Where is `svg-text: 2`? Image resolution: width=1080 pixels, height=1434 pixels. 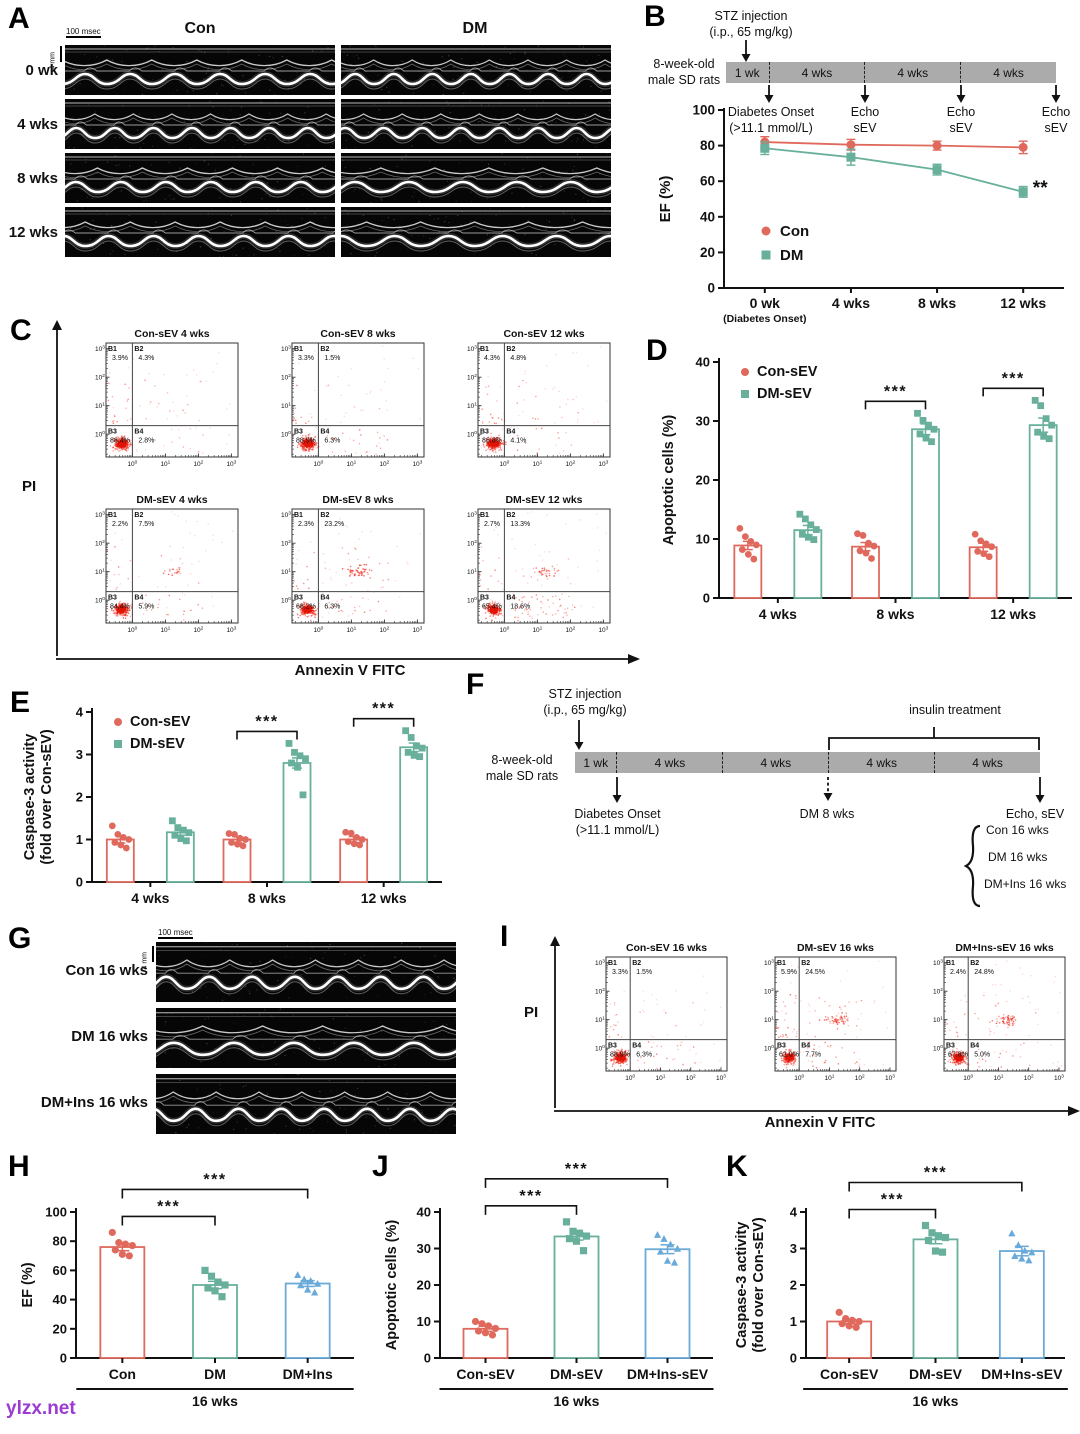
svg-text: 2 is located at coordinates (79, 797).